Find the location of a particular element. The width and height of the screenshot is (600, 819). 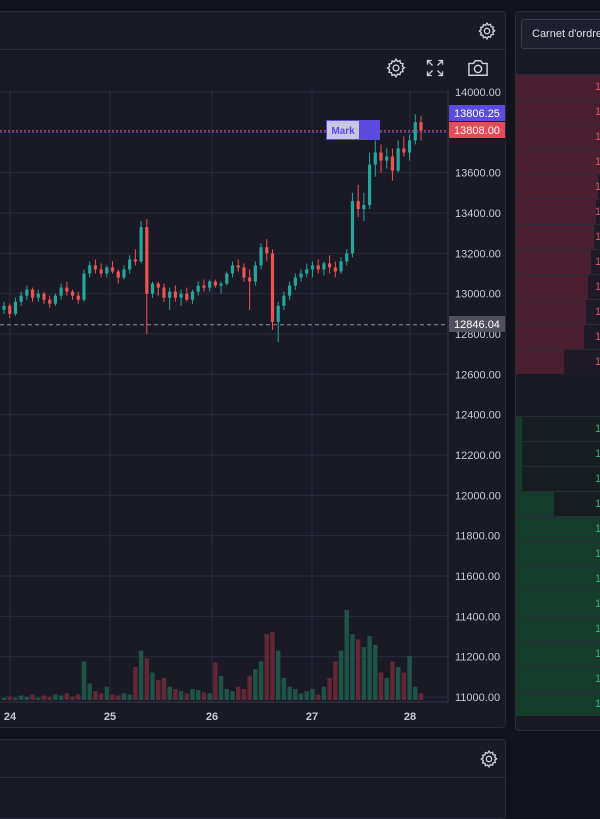

bottom-panel-header is located at coordinates (252, 759).